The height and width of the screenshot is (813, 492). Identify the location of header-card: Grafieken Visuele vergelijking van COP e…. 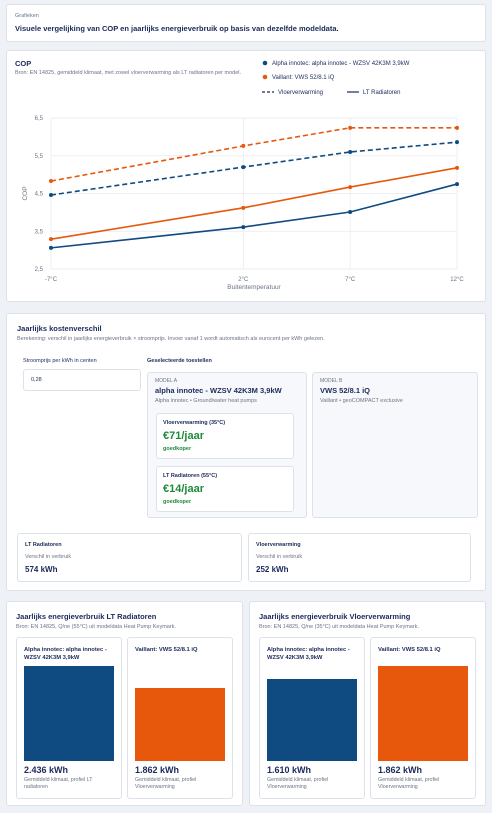
(246, 23).